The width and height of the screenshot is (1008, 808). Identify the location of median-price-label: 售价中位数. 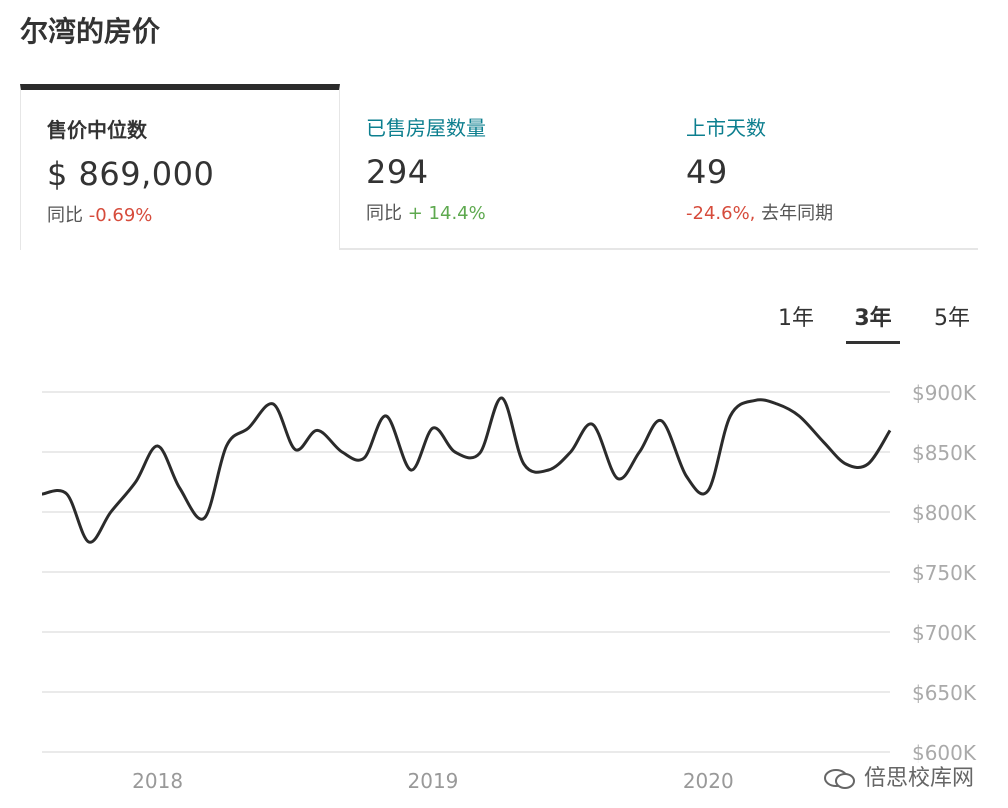
(97, 130).